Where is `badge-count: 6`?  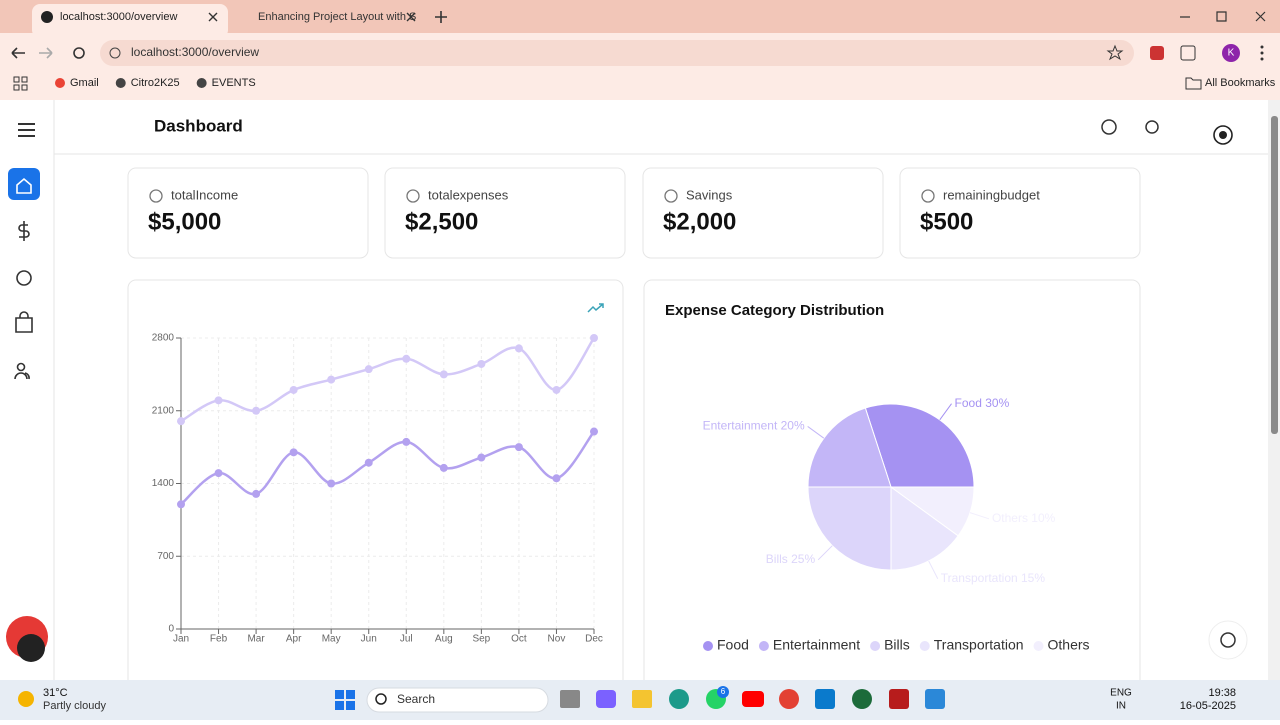
badge-count: 6 is located at coordinates (723, 691).